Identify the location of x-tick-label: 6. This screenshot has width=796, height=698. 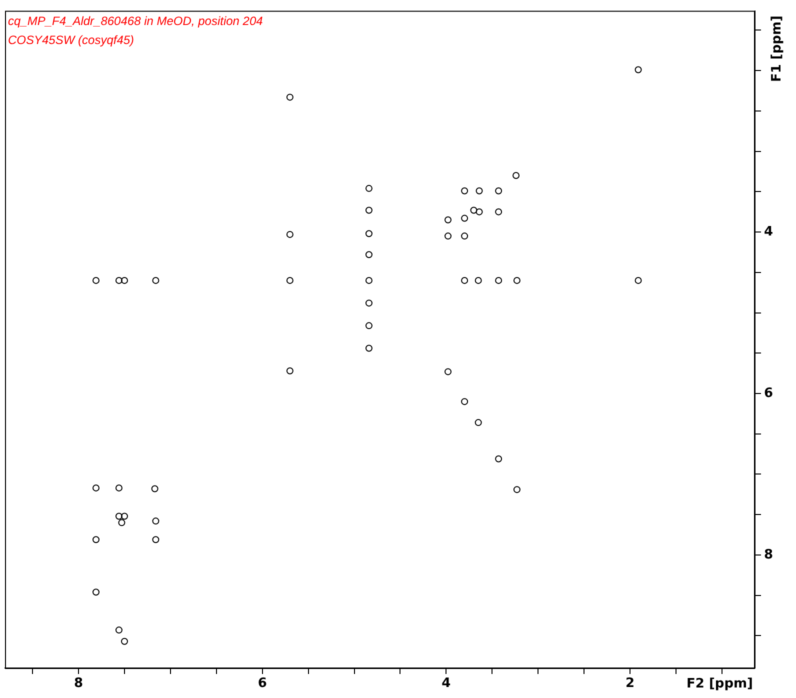
(262, 684).